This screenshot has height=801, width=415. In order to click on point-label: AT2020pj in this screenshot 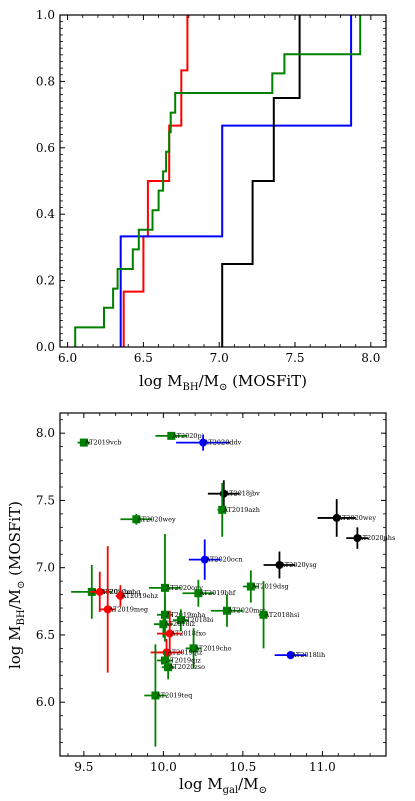, I will do `click(187, 436)`.